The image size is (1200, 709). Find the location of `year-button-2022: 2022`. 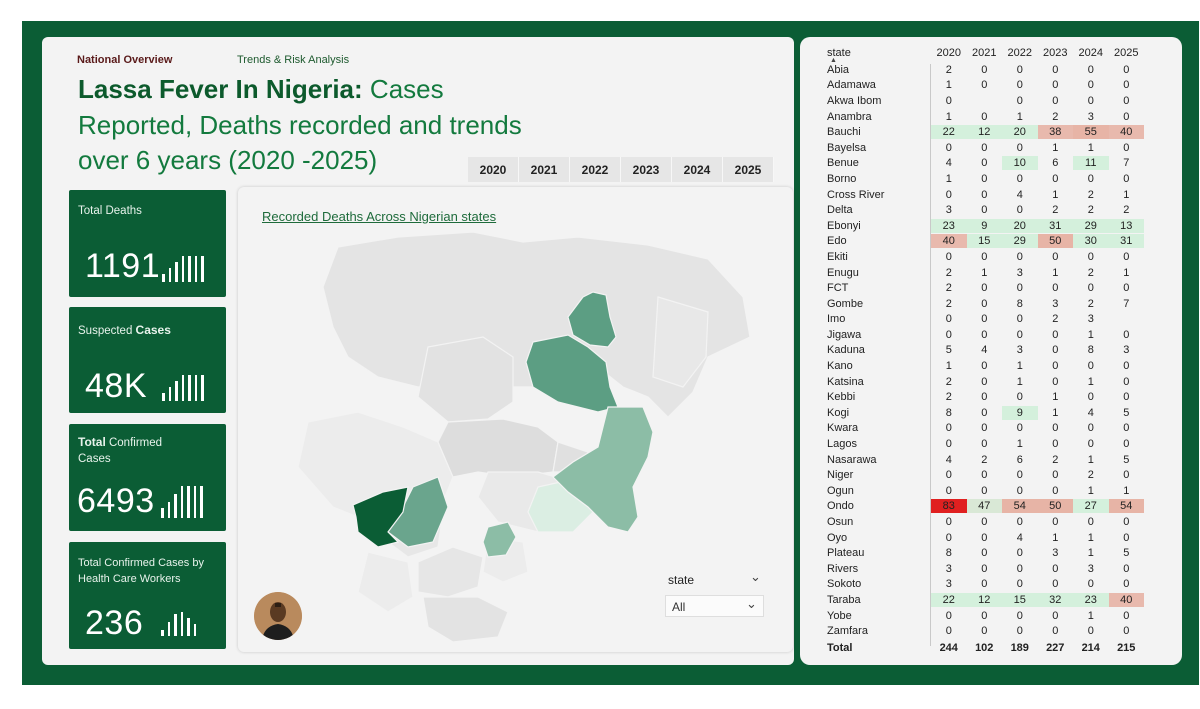

year-button-2022: 2022 is located at coordinates (595, 169).